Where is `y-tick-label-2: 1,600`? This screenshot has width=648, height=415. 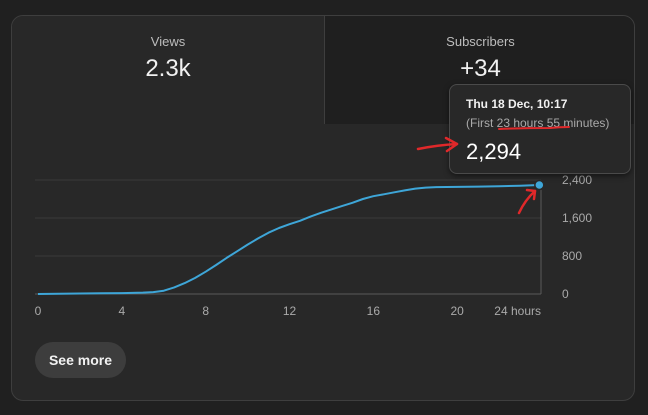 y-tick-label-2: 1,600 is located at coordinates (577, 218).